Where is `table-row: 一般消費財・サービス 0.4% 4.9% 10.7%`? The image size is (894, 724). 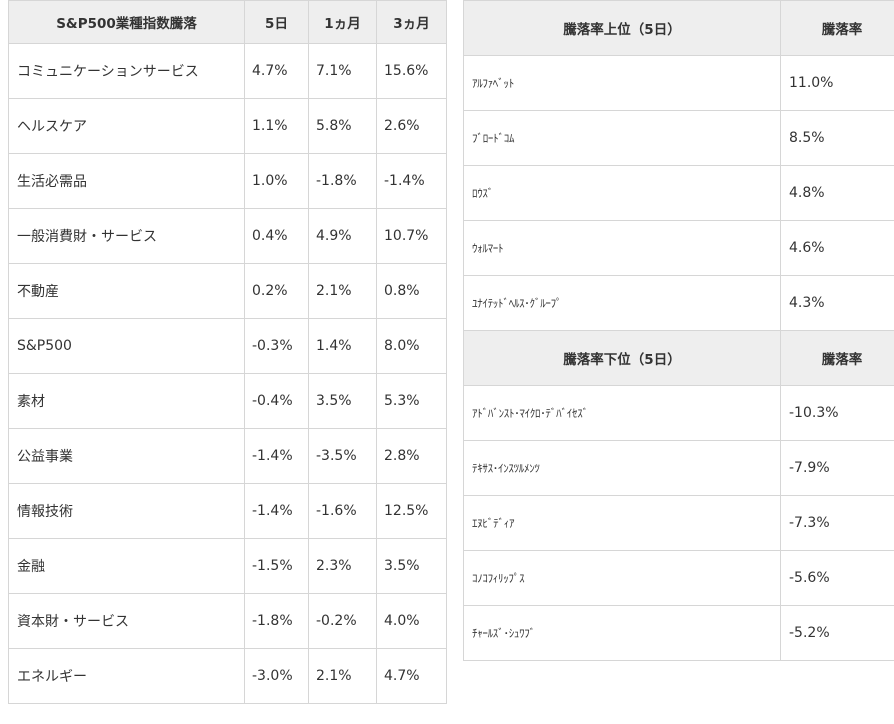 table-row: 一般消費財・サービス 0.4% 4.9% 10.7% is located at coordinates (227, 236).